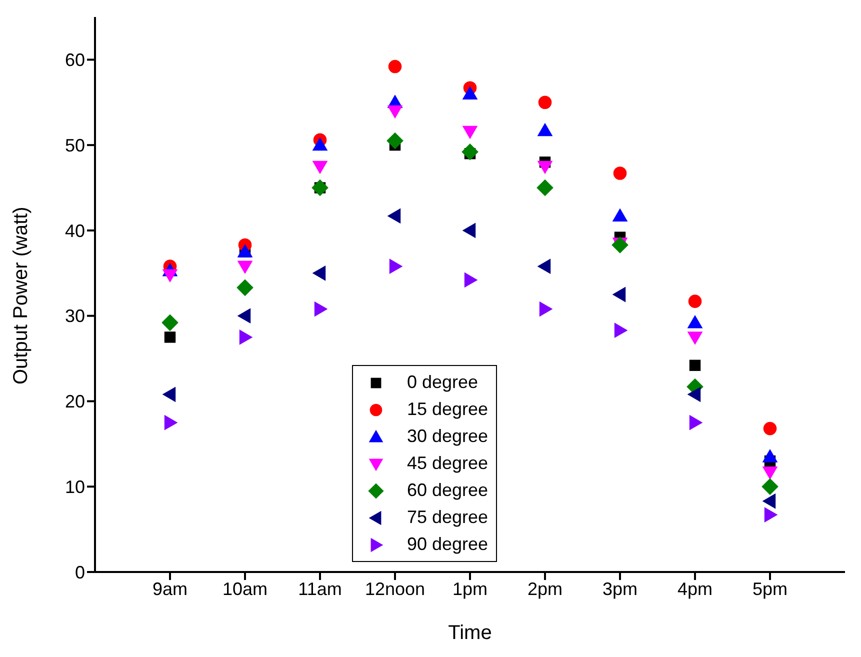 Image resolution: width=861 pixels, height=657 pixels. I want to click on legend-label: 90 degree, so click(447, 544).